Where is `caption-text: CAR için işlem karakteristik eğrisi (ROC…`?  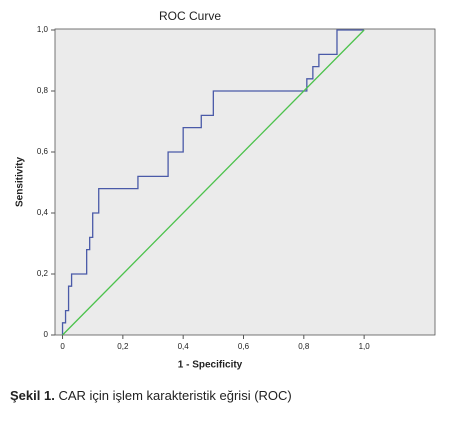 caption-text: CAR için işlem karakteristik eğrisi (ROC… is located at coordinates (175, 395).